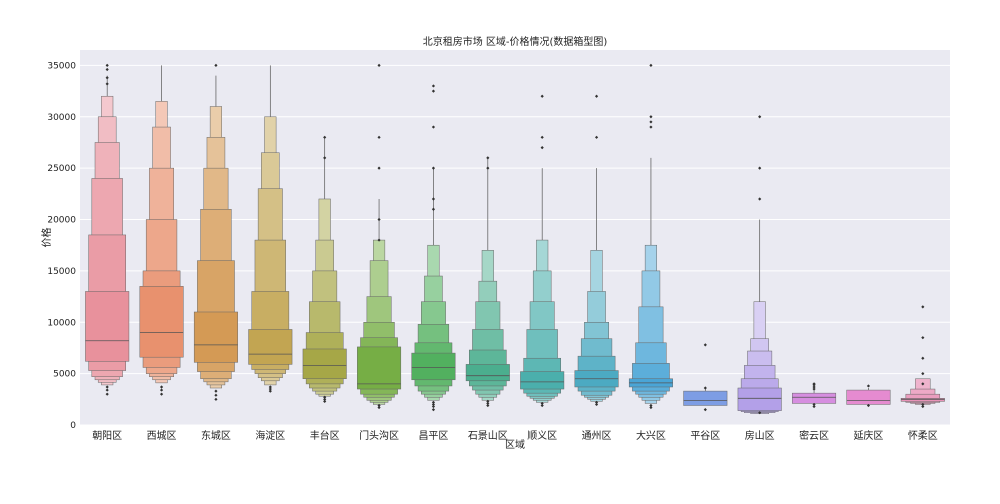 This screenshot has width=1000, height=504. What do you see at coordinates (46, 238) in the screenshot?
I see `y-axis-label: 价格` at bounding box center [46, 238].